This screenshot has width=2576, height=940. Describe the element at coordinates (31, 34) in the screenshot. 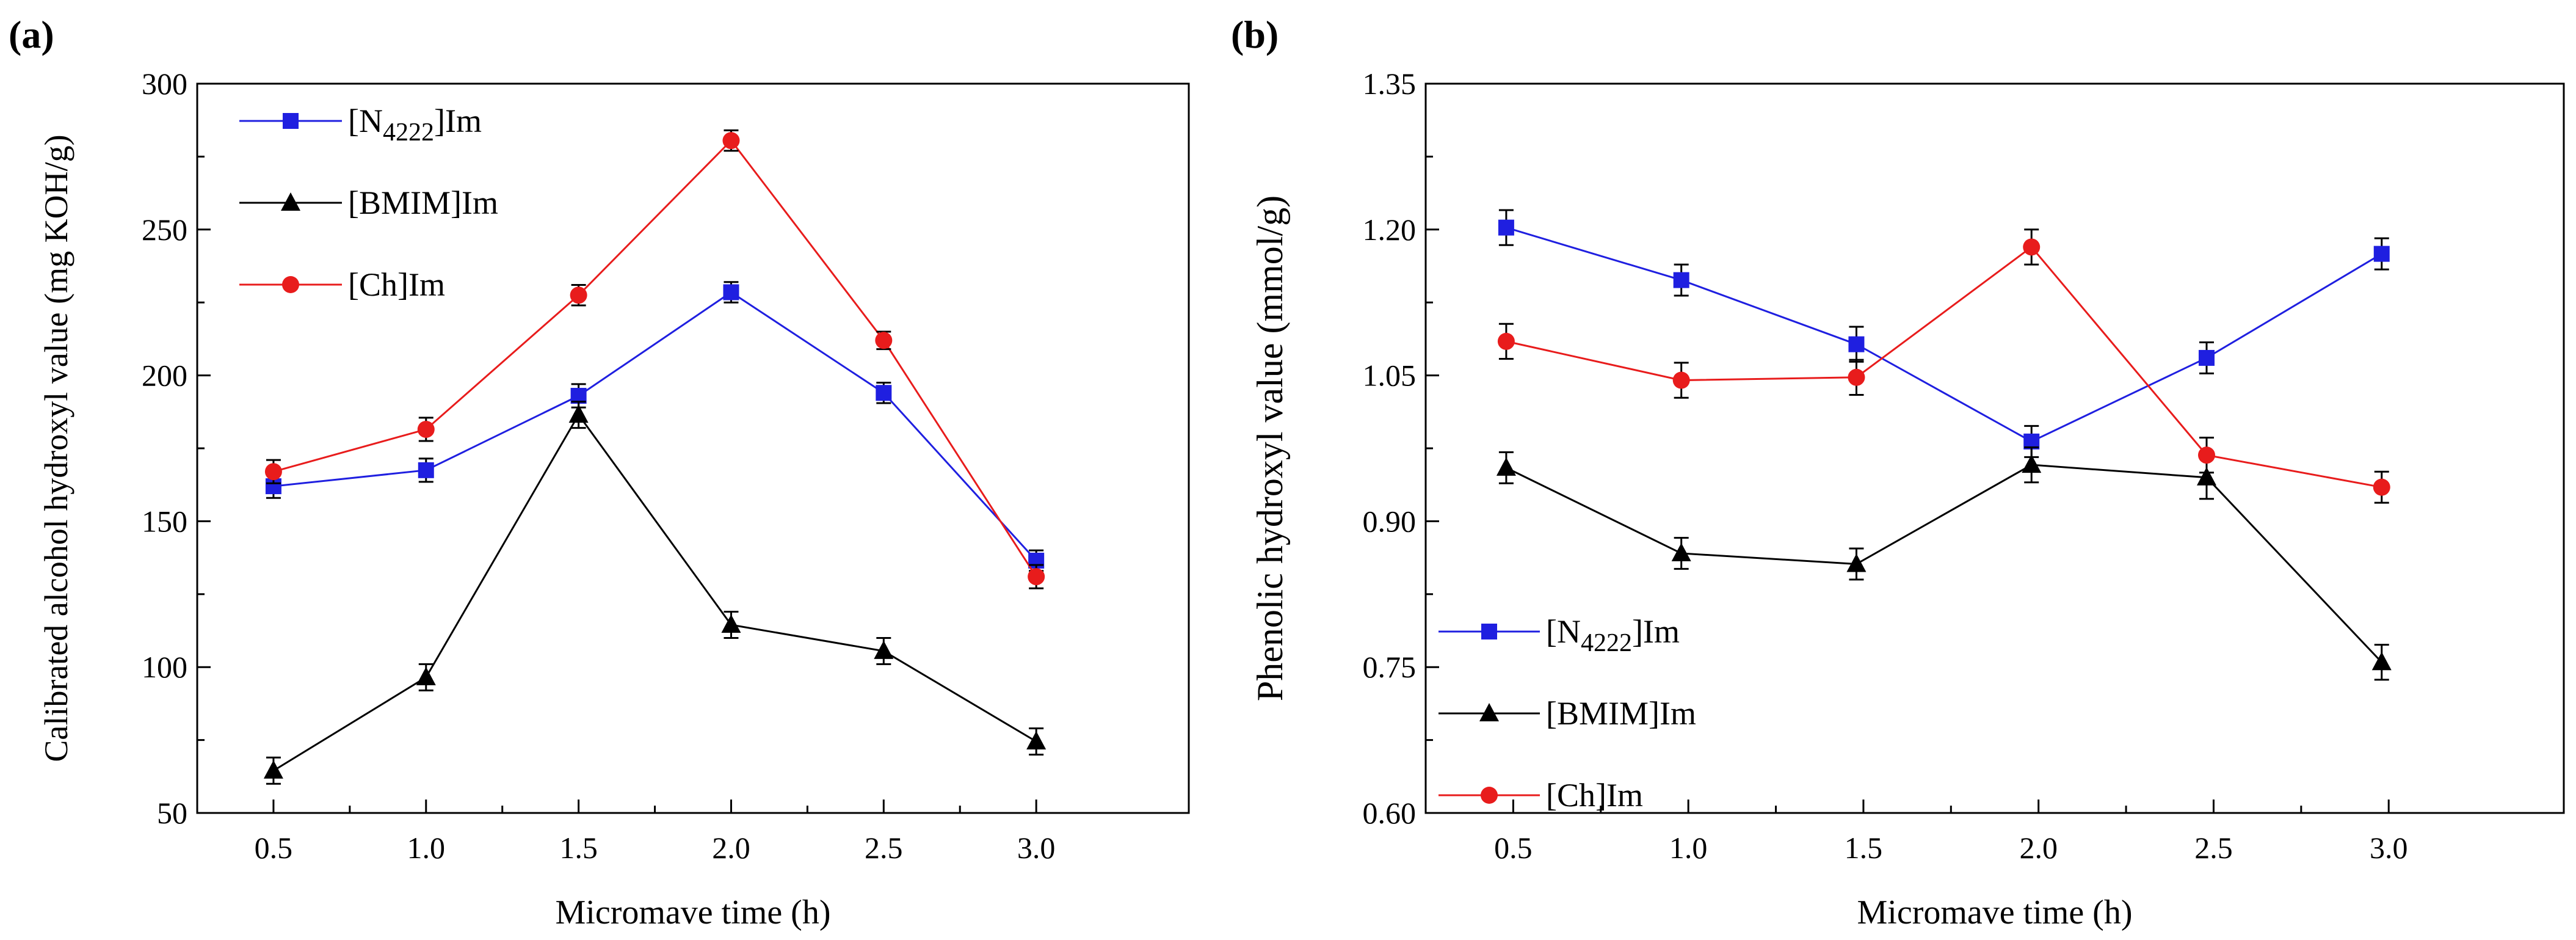

I see `panel-a-label: (a)` at that location.